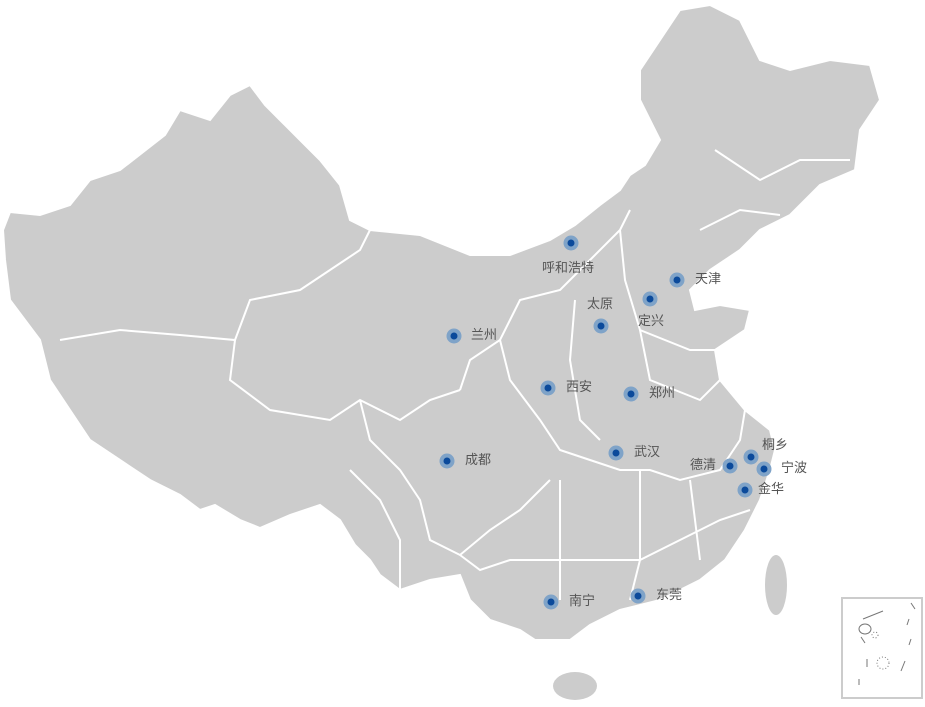  What do you see at coordinates (771, 489) in the screenshot?
I see `city-label: 金华` at bounding box center [771, 489].